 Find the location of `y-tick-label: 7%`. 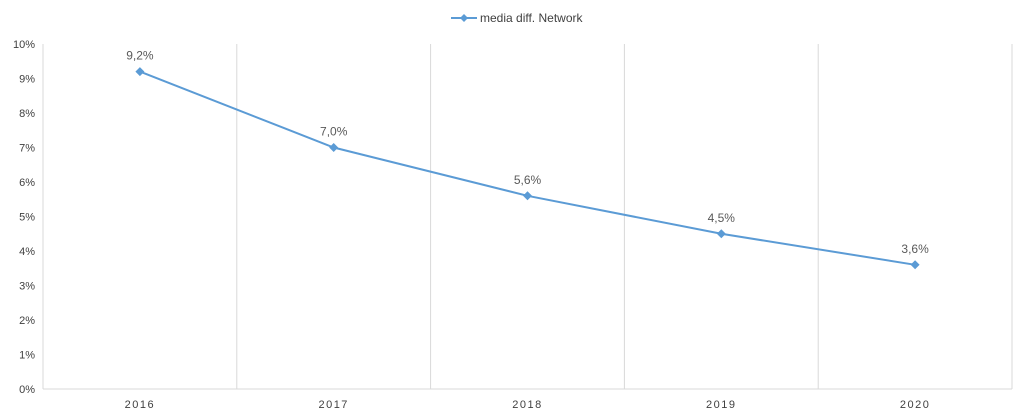

y-tick-label: 7% is located at coordinates (27, 149).